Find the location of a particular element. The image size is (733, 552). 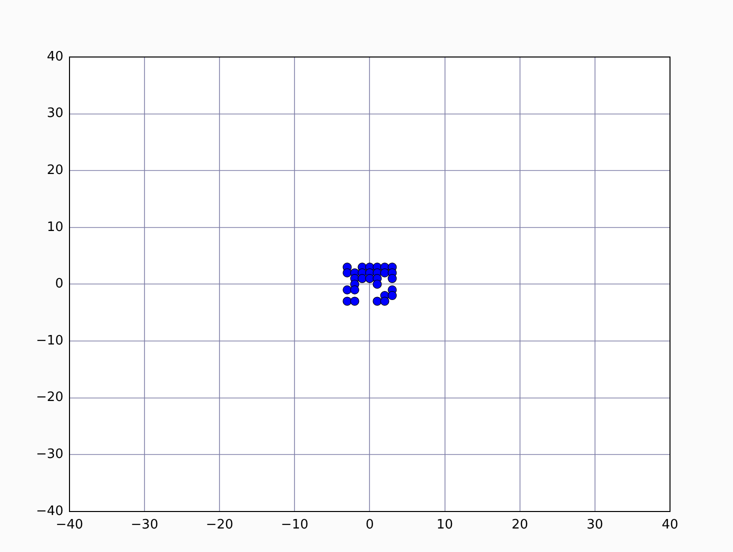

y-tick-label: 20 is located at coordinates (55, 170).